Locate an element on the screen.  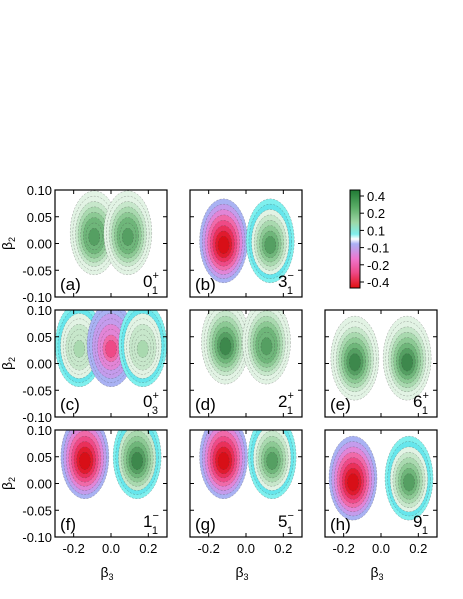
panel-d: (d) 2+ 1 is located at coordinates (246, 363).